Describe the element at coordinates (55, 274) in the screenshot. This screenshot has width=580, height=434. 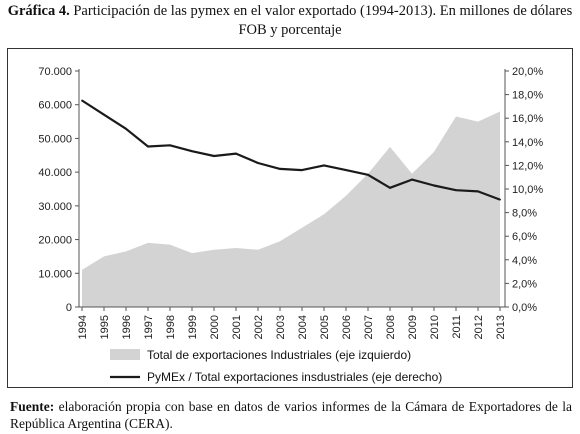
I see `left-tick-label: 10.000` at that location.